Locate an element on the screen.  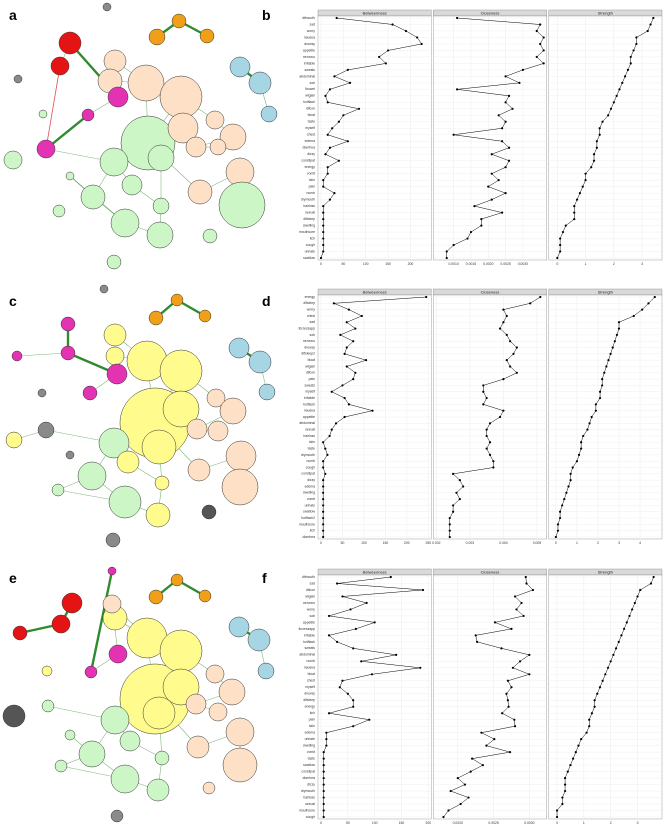
network-edge is located at coordinates (42, 354).